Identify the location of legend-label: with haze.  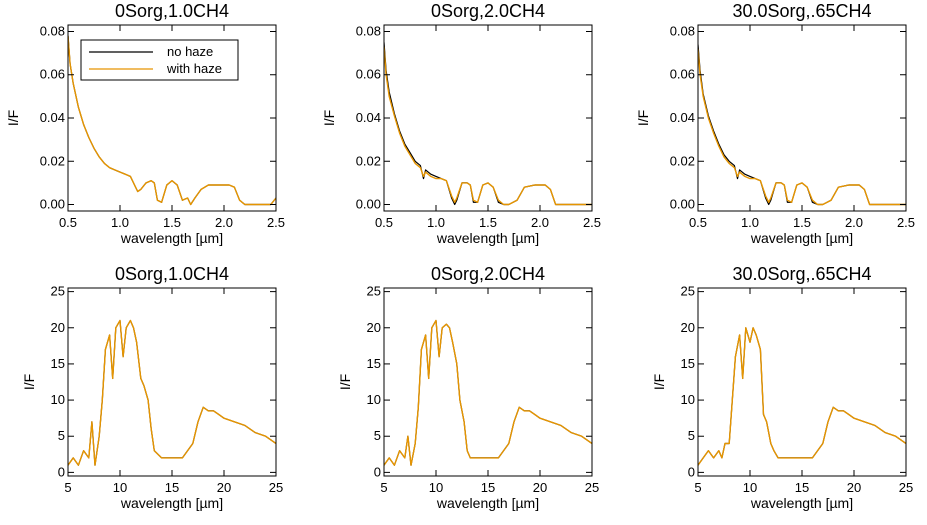
(194, 68).